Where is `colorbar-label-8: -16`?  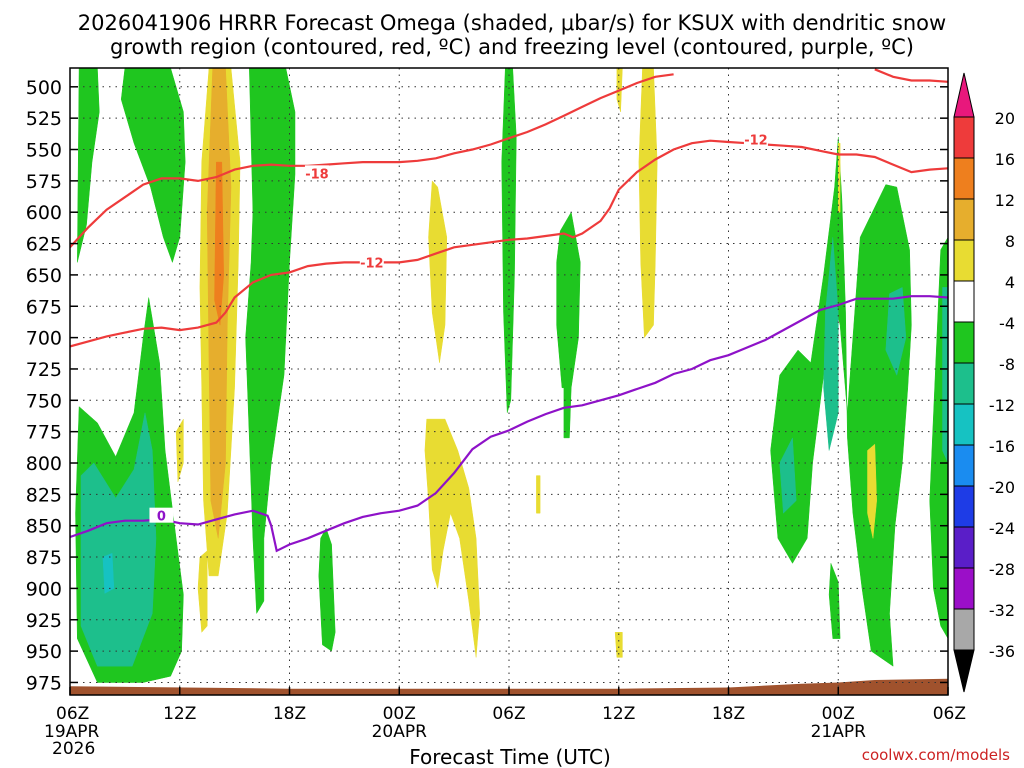 colorbar-label-8: -16 is located at coordinates (1002, 446).